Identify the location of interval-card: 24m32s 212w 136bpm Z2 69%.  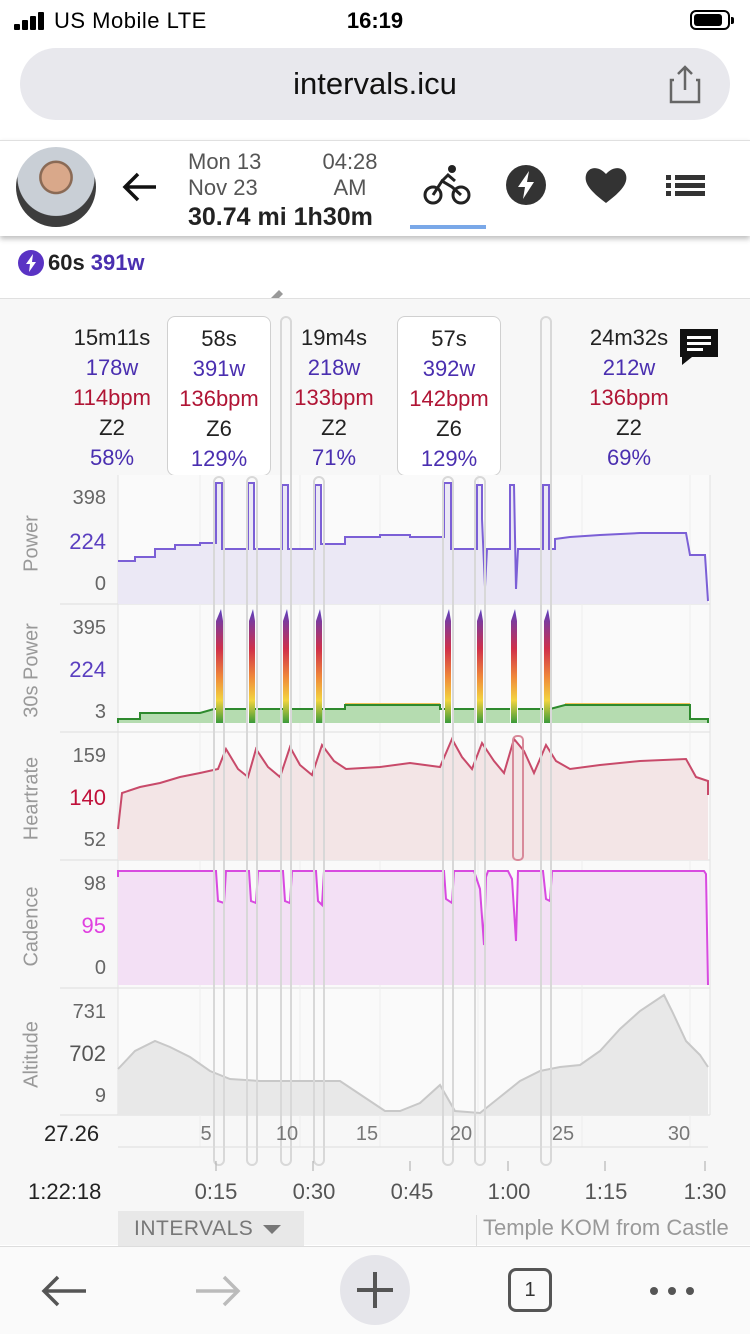
(629, 396).